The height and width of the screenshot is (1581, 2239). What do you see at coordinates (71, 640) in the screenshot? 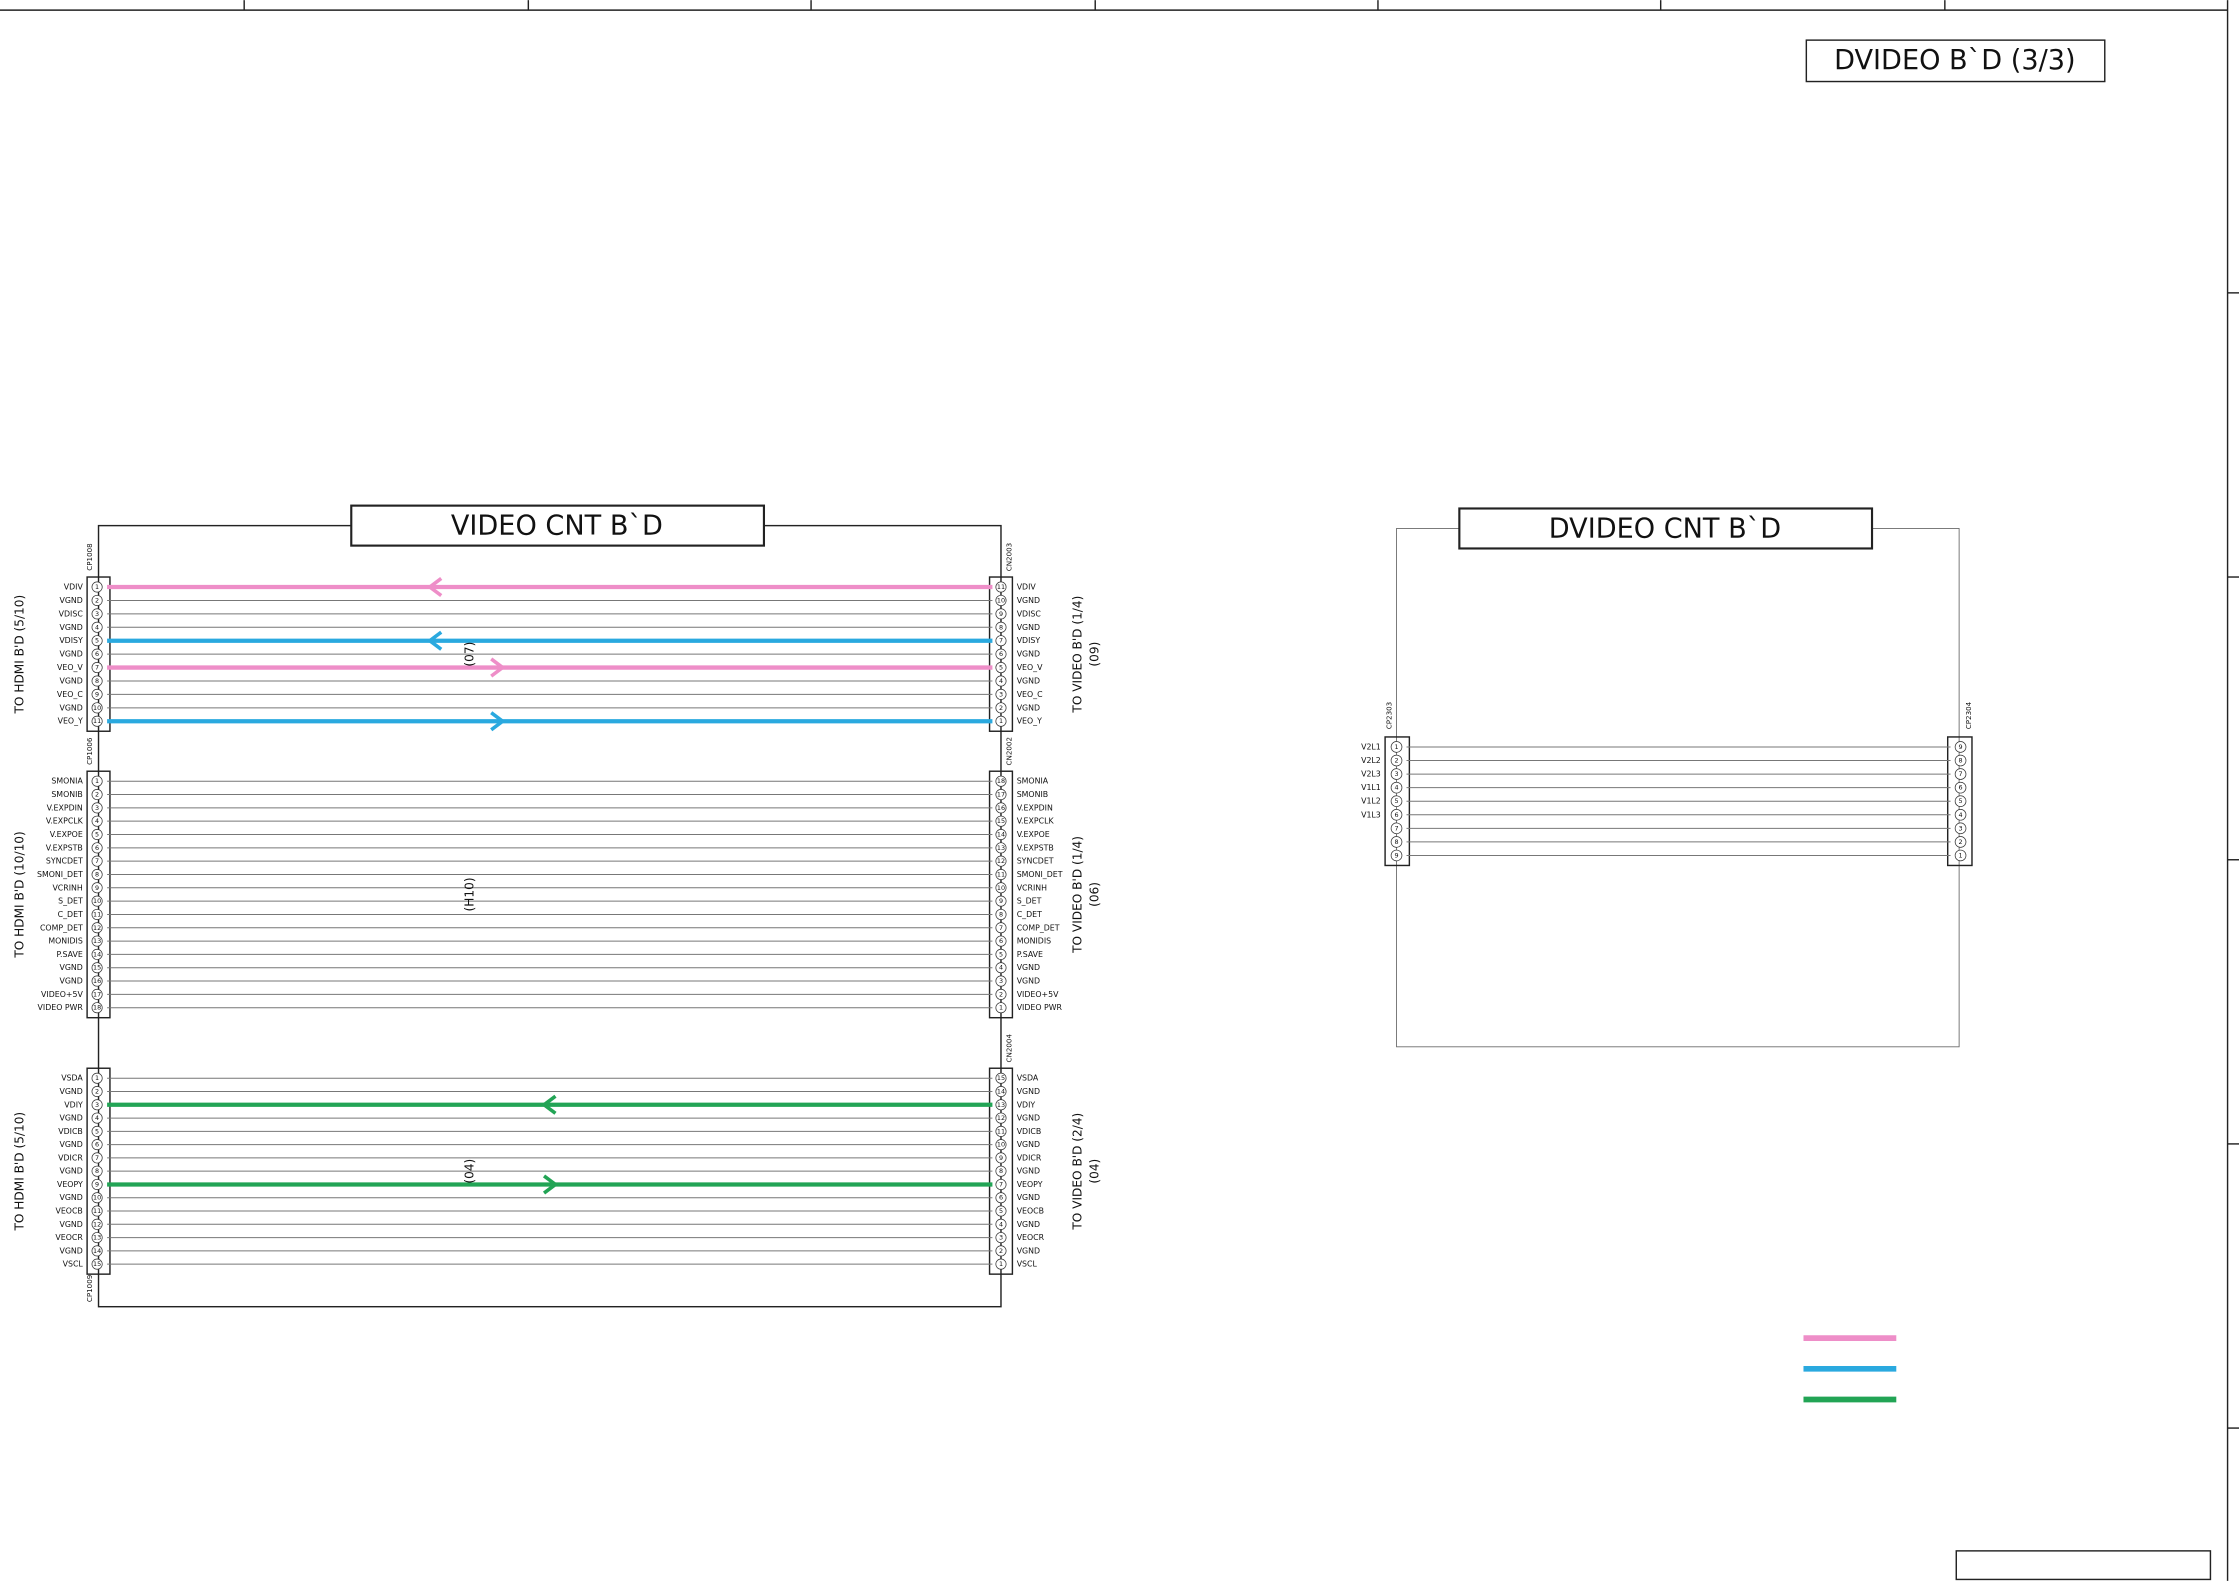
I see `pin-label: VDISY` at bounding box center [71, 640].